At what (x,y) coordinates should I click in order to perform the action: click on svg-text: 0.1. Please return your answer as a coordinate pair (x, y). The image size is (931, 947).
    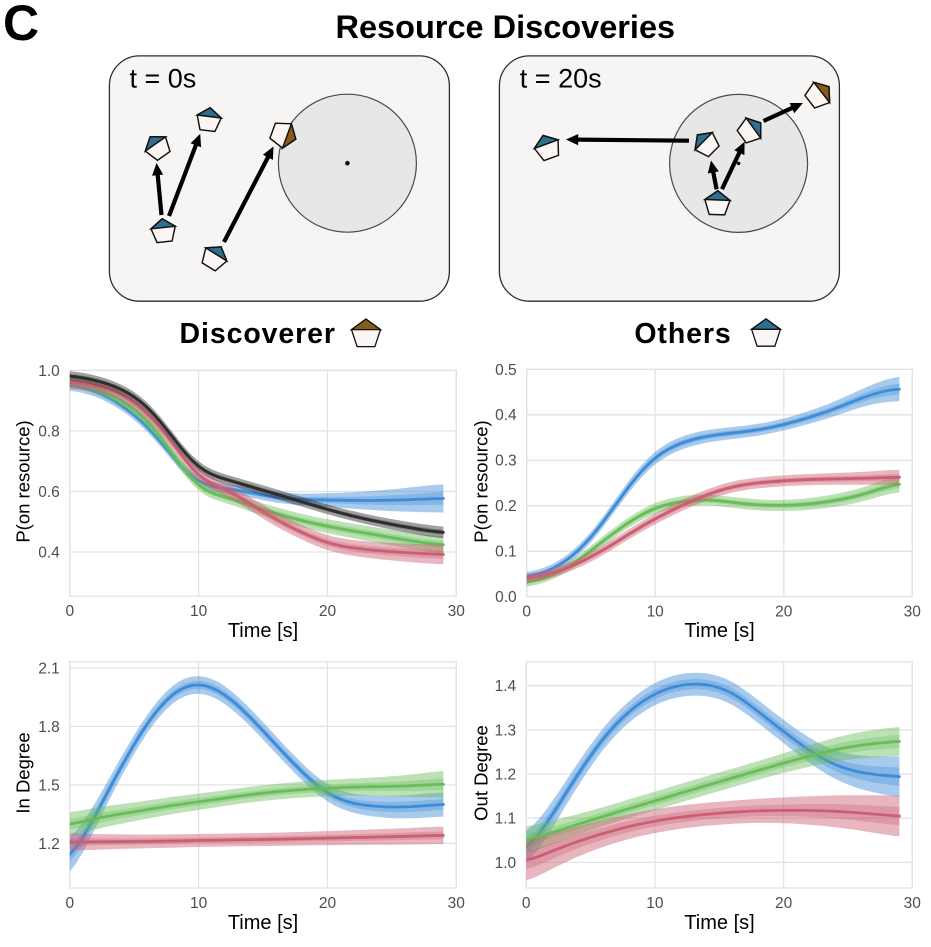
    Looking at the image, I should click on (506, 552).